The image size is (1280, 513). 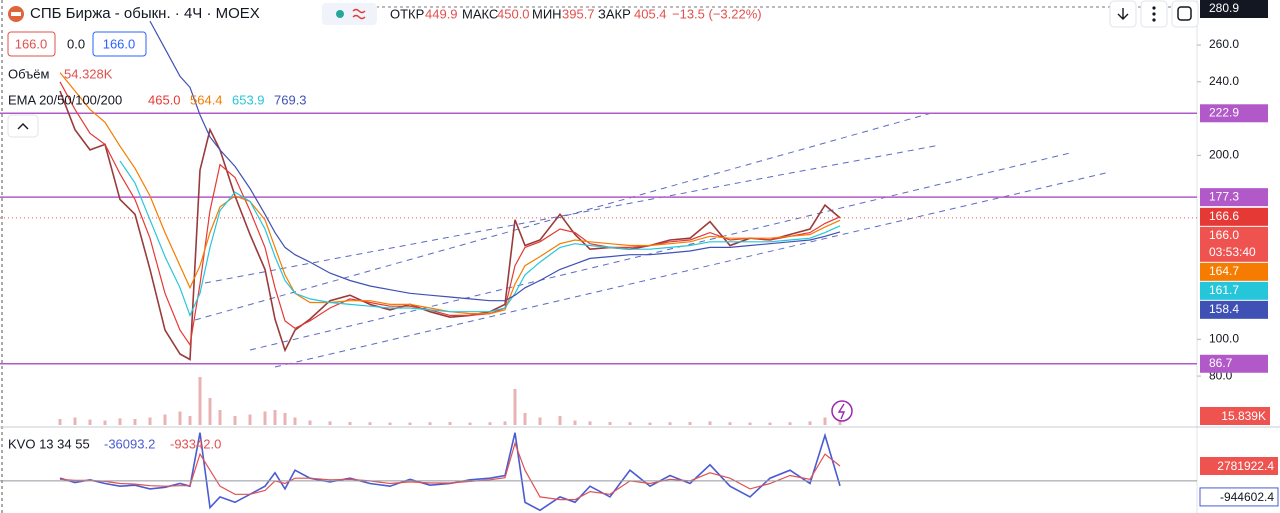 What do you see at coordinates (129, 443) in the screenshot?
I see `legend-value: -36093.2` at bounding box center [129, 443].